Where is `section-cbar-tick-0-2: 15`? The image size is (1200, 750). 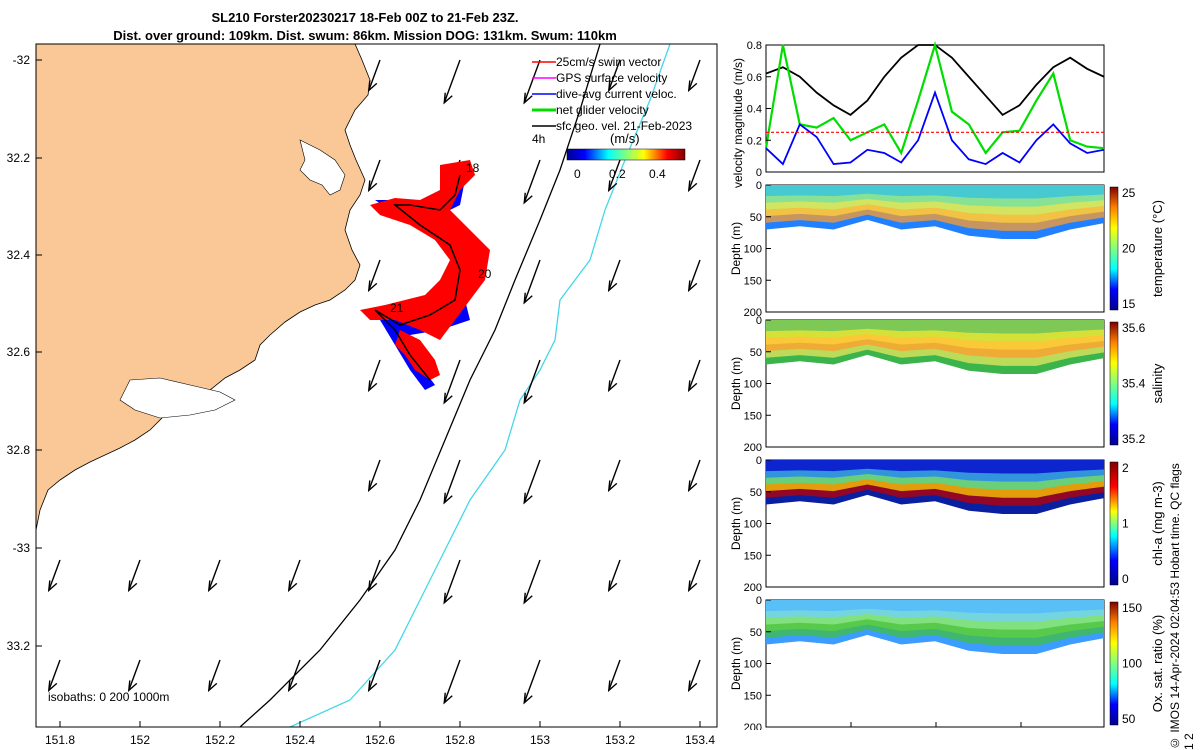
section-cbar-tick-0-2: 15 is located at coordinates (1129, 304).